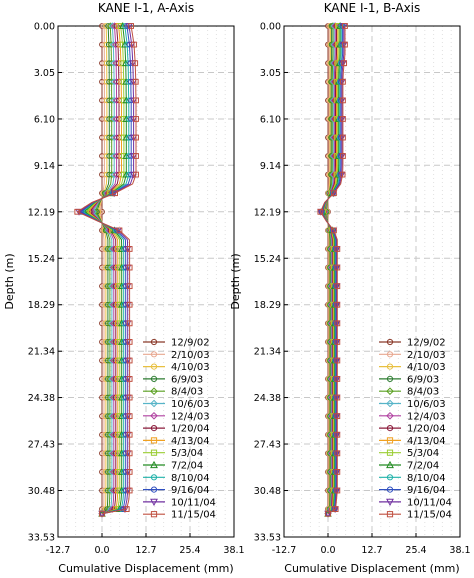 Image resolution: width=474 pixels, height=578 pixels. What do you see at coordinates (284, 550) in the screenshot?
I see `tick-label-x: -12.7` at bounding box center [284, 550].